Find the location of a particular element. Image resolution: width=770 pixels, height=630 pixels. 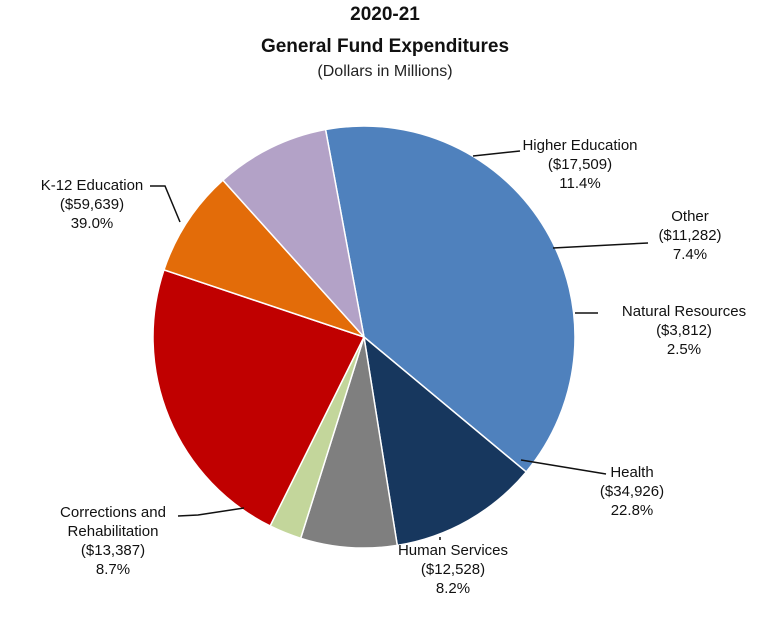

chart-subtitle: General Fund Expenditures is located at coordinates (385, 46).